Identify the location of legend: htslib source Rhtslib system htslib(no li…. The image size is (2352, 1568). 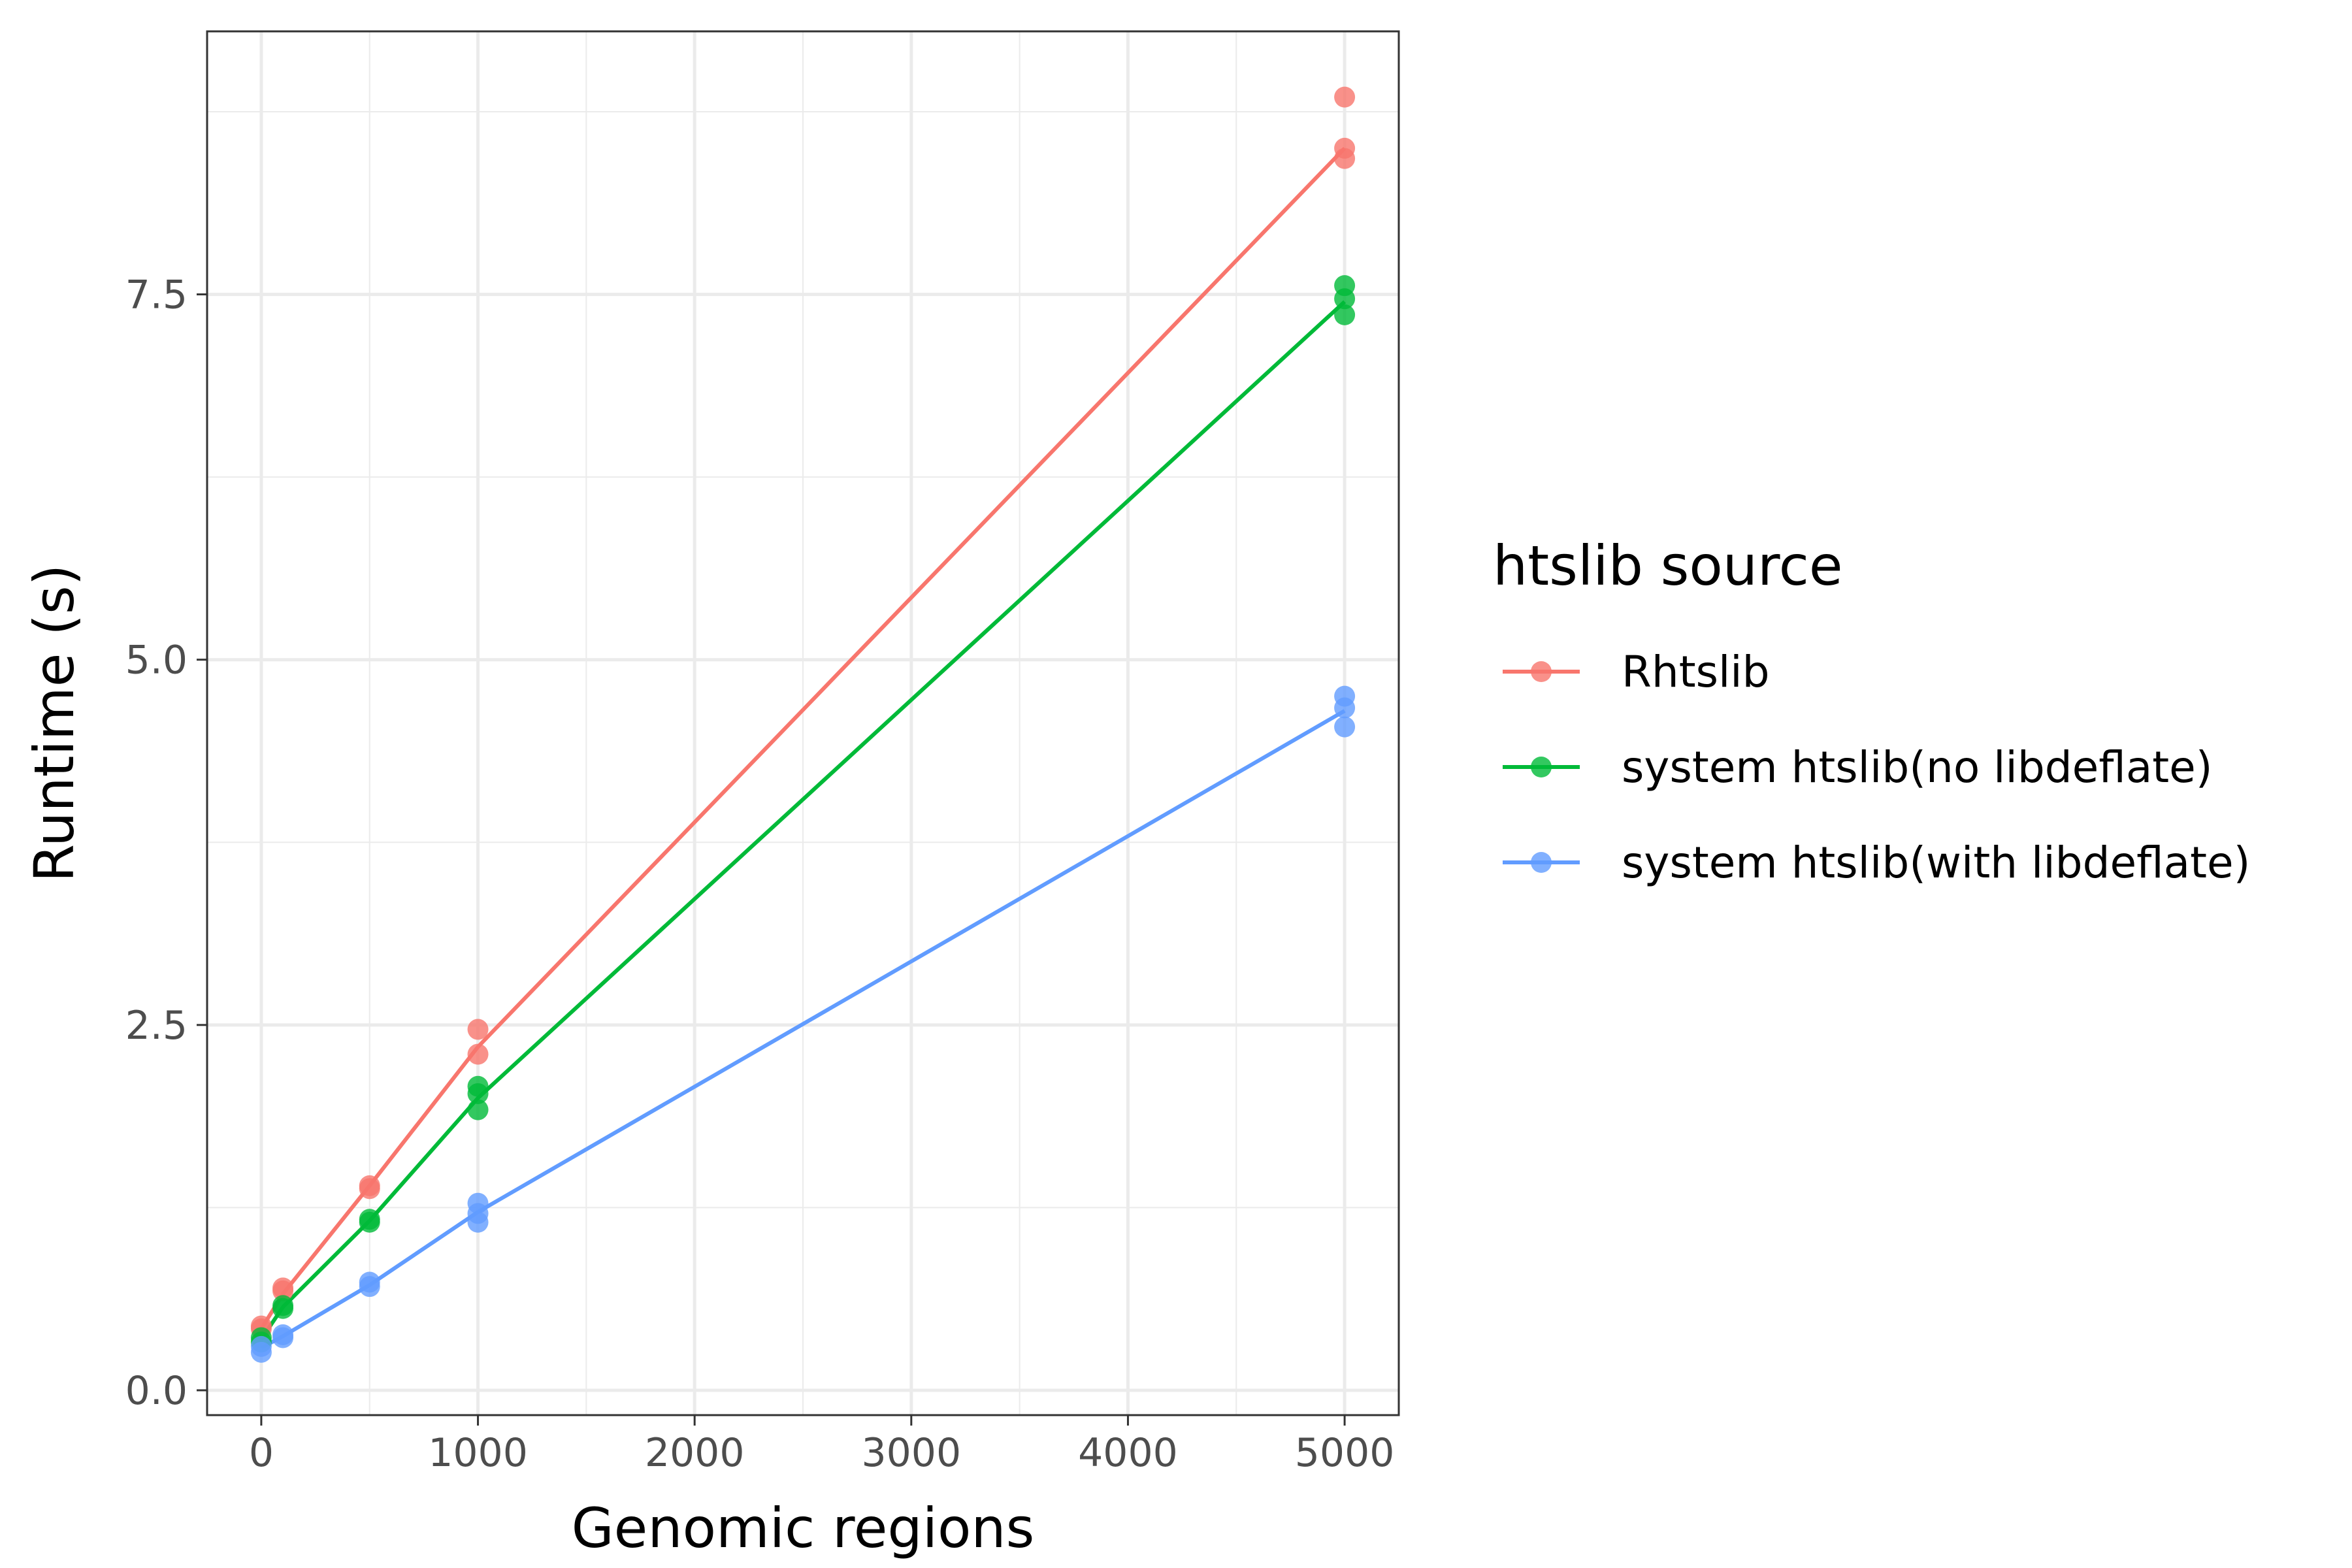
(1871, 711).